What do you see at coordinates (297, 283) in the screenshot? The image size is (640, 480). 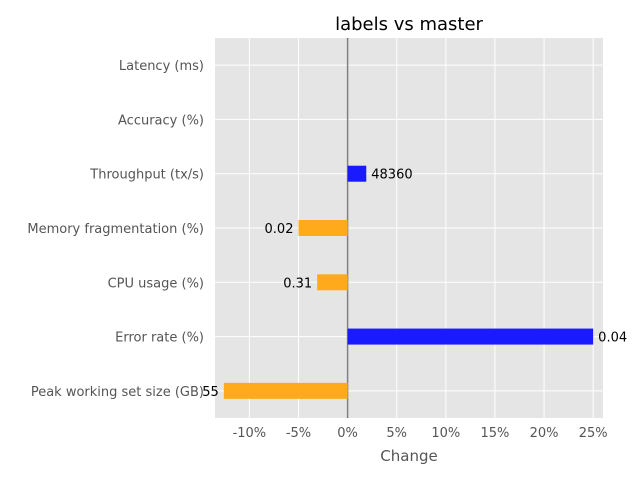 I see `bar-value-label: 0.31` at bounding box center [297, 283].